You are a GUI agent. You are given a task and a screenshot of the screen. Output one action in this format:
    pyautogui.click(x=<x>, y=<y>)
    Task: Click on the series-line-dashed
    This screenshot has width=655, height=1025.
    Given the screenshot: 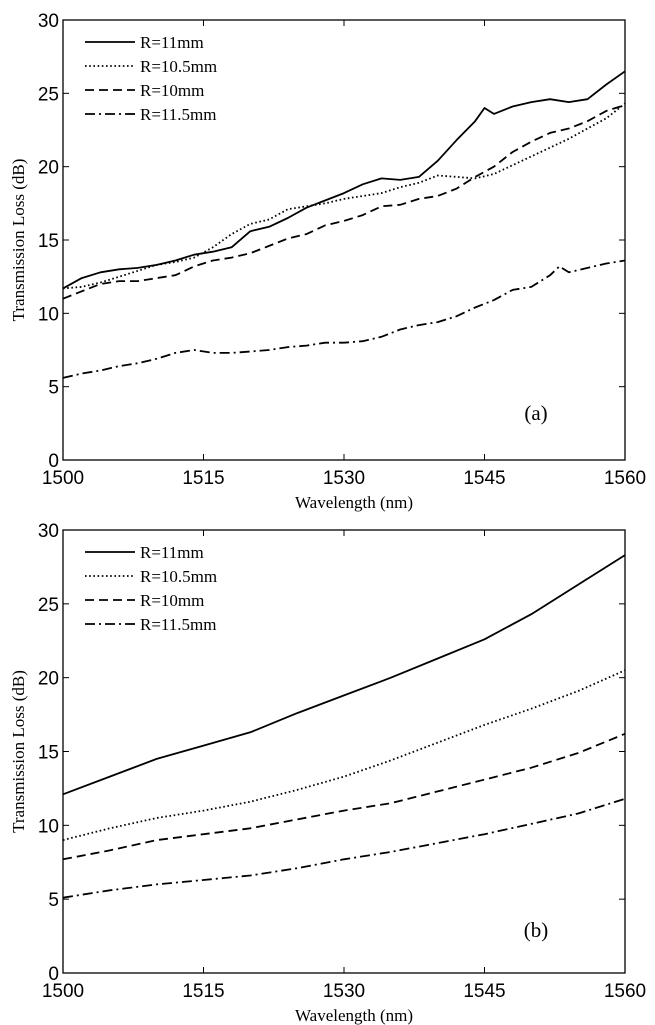 What is the action you would take?
    pyautogui.click(x=344, y=796)
    